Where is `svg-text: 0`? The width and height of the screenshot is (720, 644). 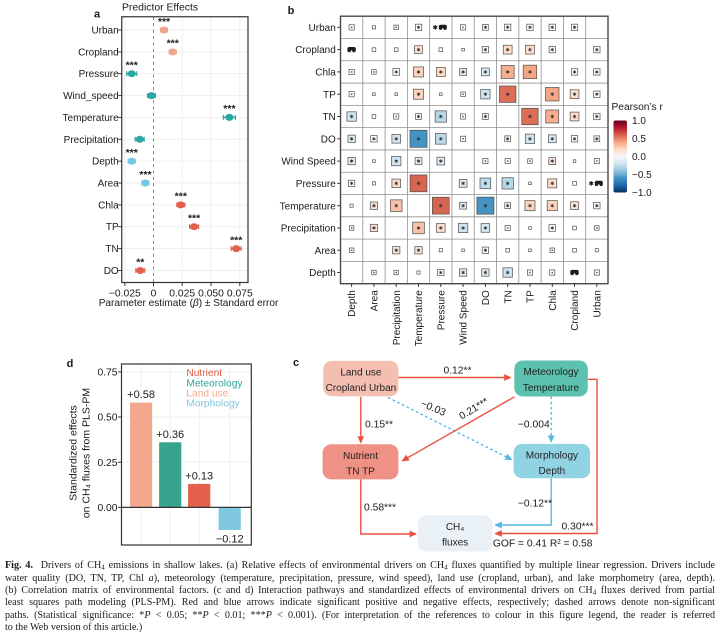 svg-text: 0 is located at coordinates (154, 293).